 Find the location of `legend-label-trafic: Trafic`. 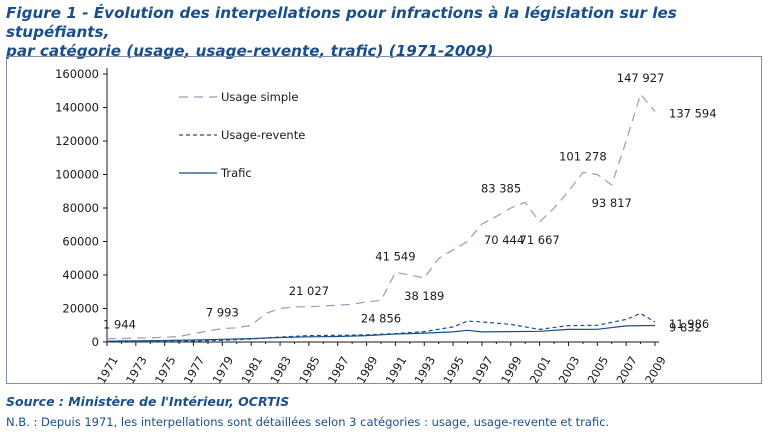

legend-label-trafic: Trafic is located at coordinates (236, 173).